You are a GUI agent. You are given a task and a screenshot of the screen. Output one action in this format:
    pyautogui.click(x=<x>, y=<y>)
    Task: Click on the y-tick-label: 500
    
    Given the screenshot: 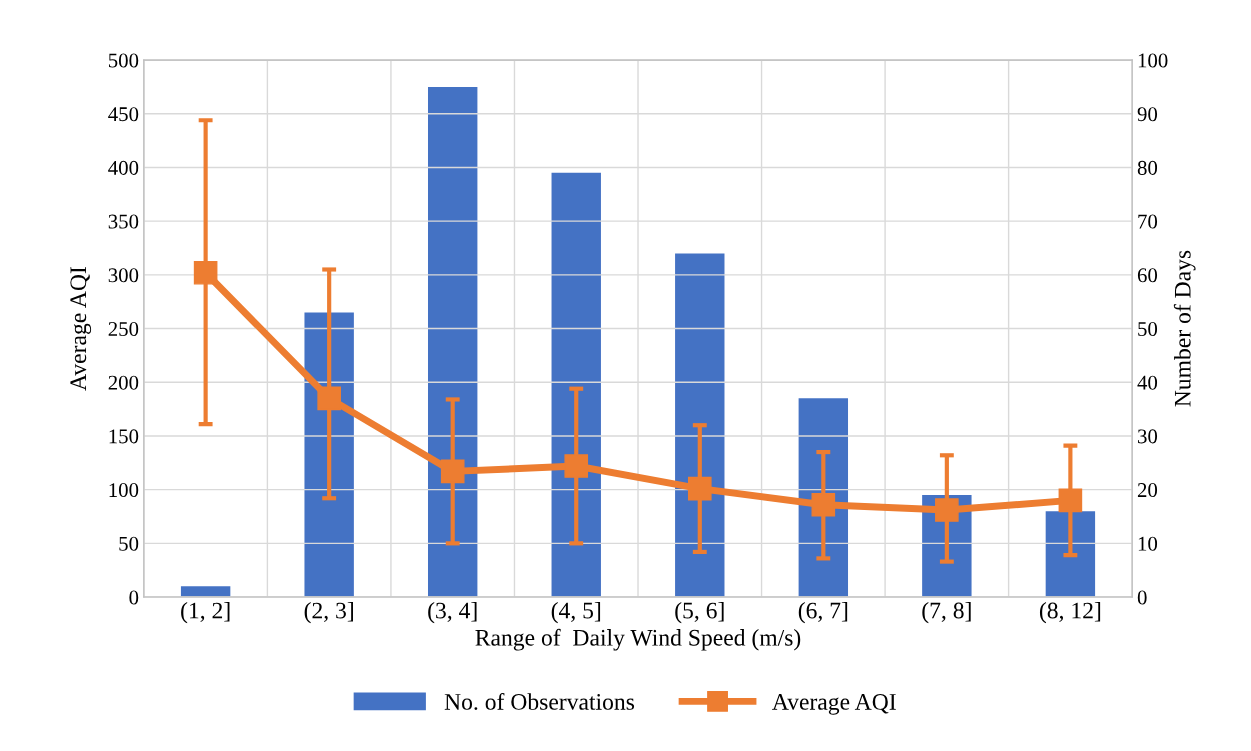 What is the action you would take?
    pyautogui.click(x=123, y=60)
    